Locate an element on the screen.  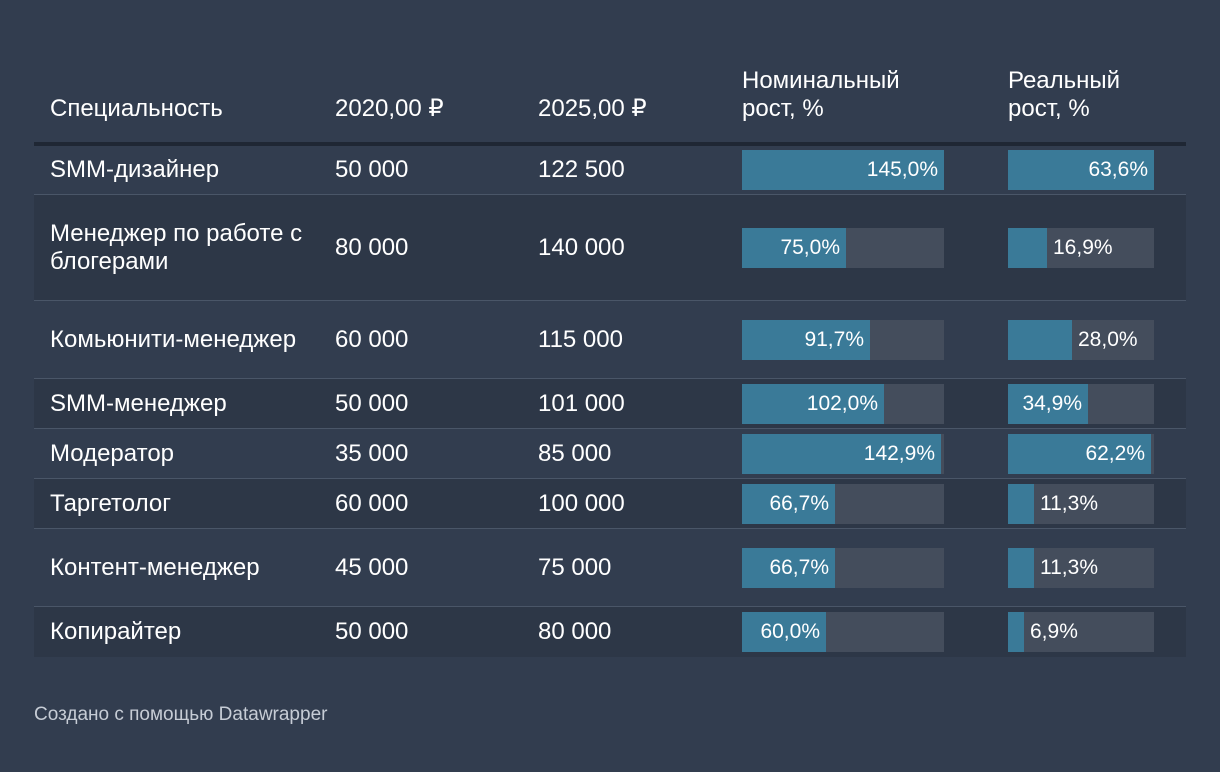
nominal-bar-label: 145,0% is located at coordinates (902, 169).